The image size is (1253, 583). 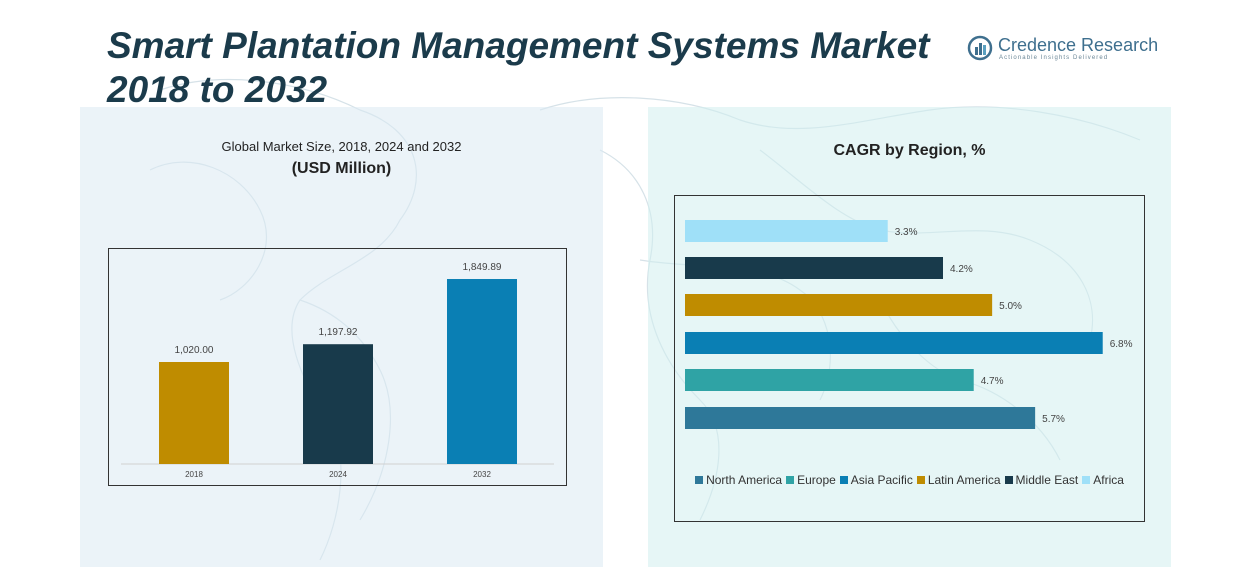 What do you see at coordinates (881, 480) in the screenshot?
I see `legend-label-asia-pacific: Asia Pacific` at bounding box center [881, 480].